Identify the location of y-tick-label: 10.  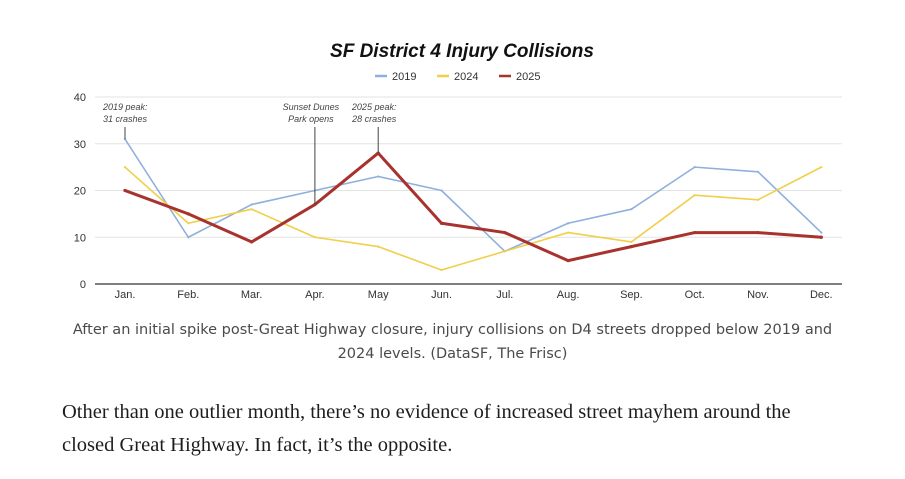
(80, 238).